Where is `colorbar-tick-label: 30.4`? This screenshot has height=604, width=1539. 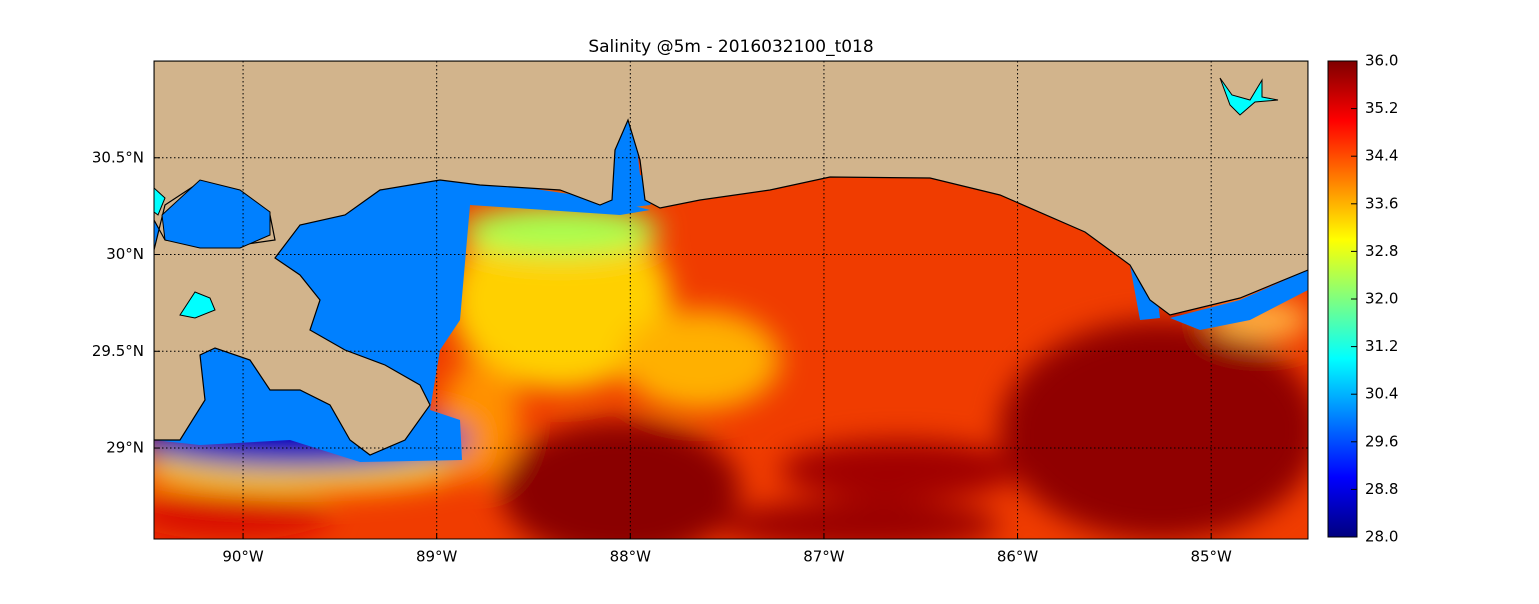 colorbar-tick-label: 30.4 is located at coordinates (1381, 394).